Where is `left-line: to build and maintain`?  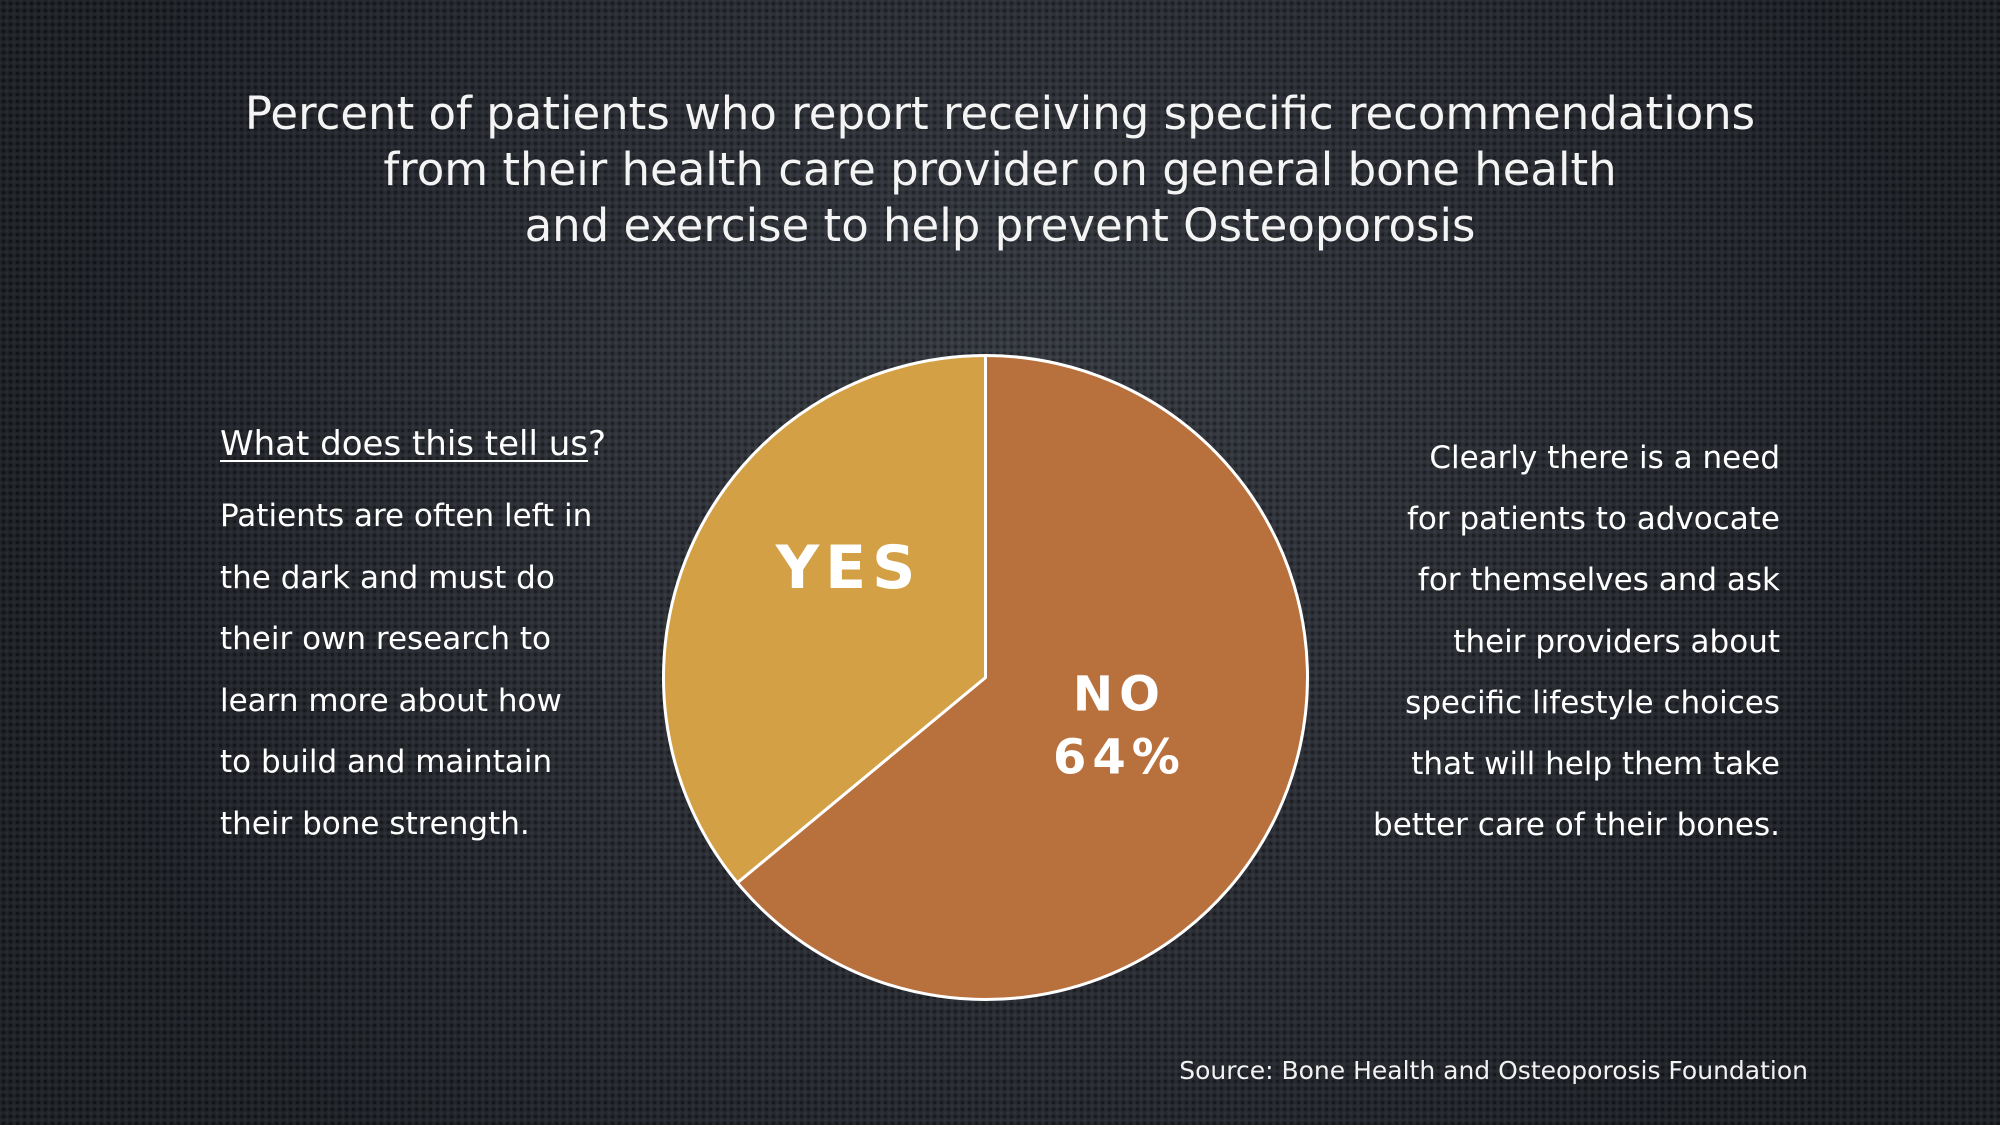
left-line: to build and maintain is located at coordinates (386, 762).